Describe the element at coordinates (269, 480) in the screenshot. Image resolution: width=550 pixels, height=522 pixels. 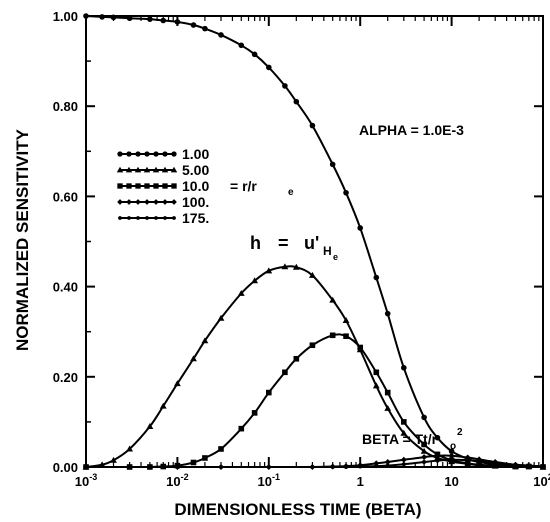
I see `x-tick-label: 10⁻¹` at that location.